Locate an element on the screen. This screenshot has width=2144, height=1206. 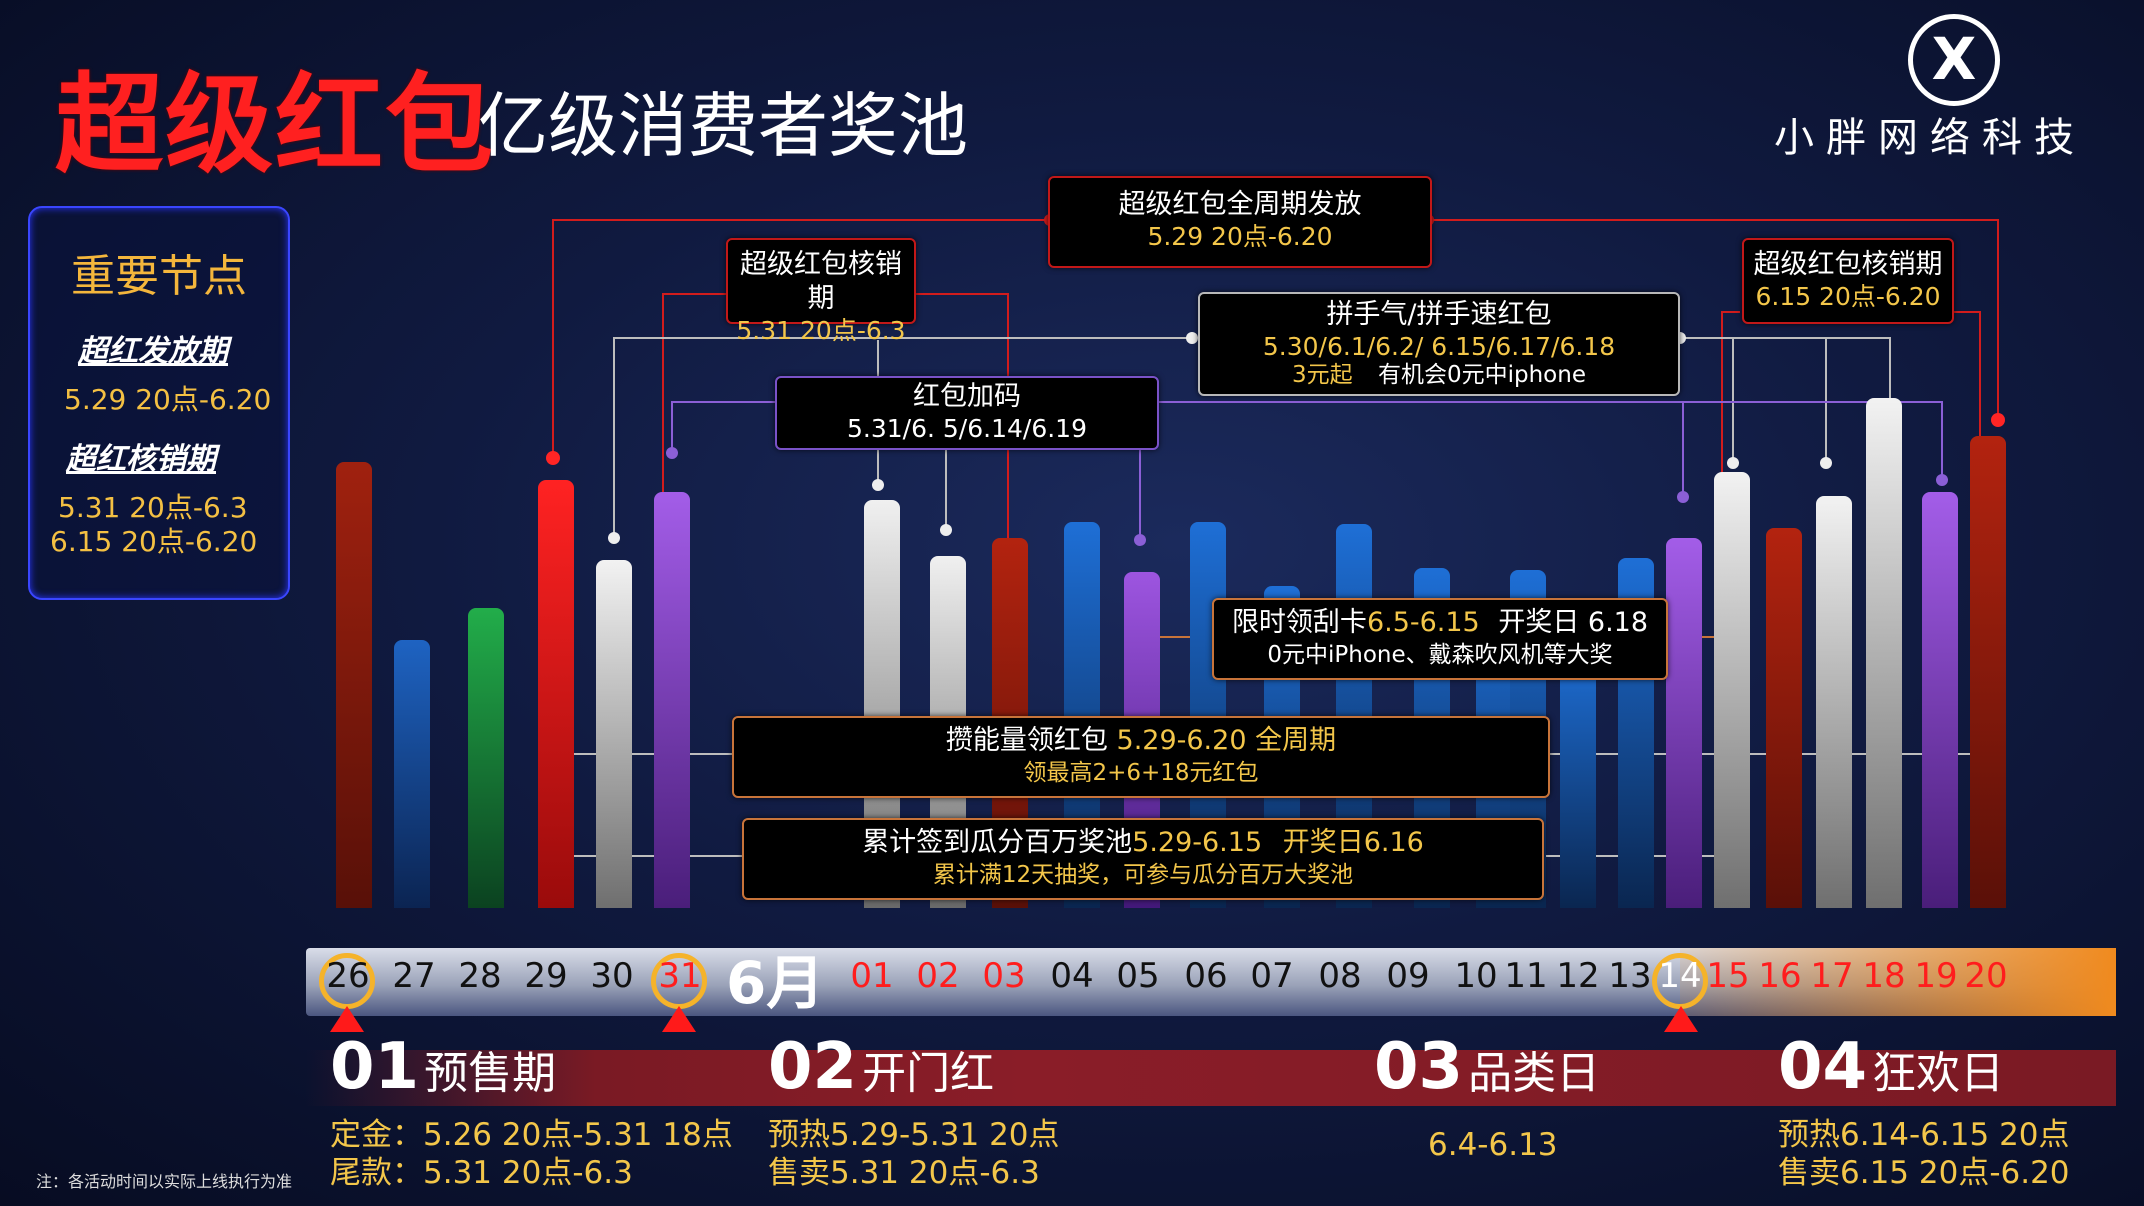
day-0620: 20 is located at coordinates (1986, 976).